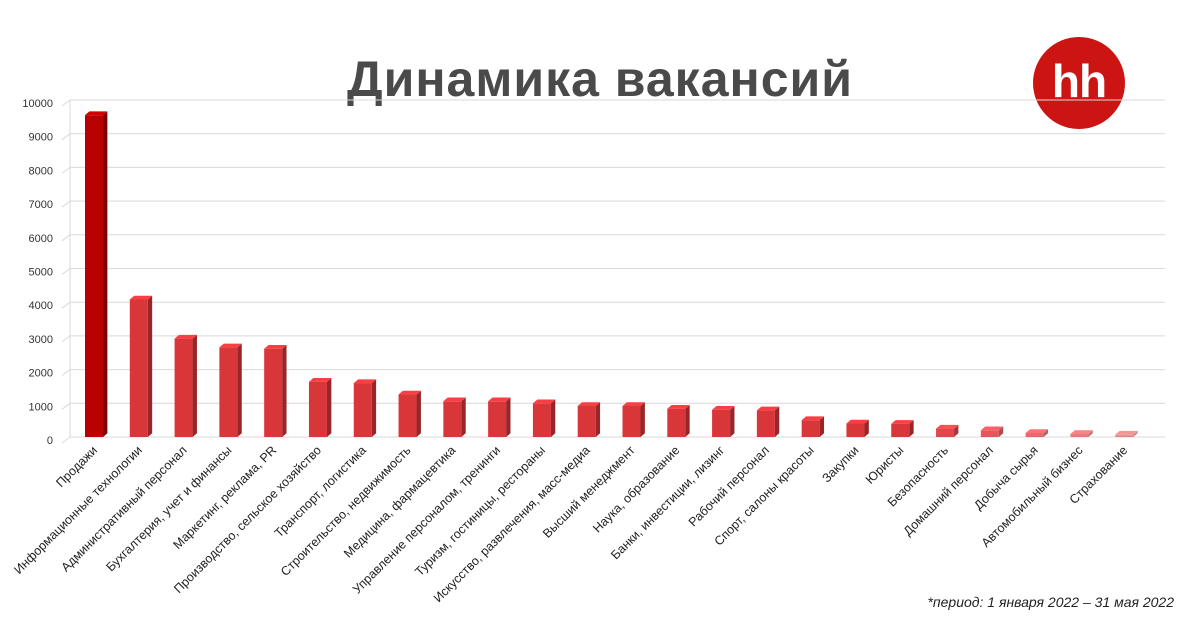 The image size is (1200, 626). What do you see at coordinates (948, 490) in the screenshot?
I see `x-tick-label: Домашний персонал` at bounding box center [948, 490].